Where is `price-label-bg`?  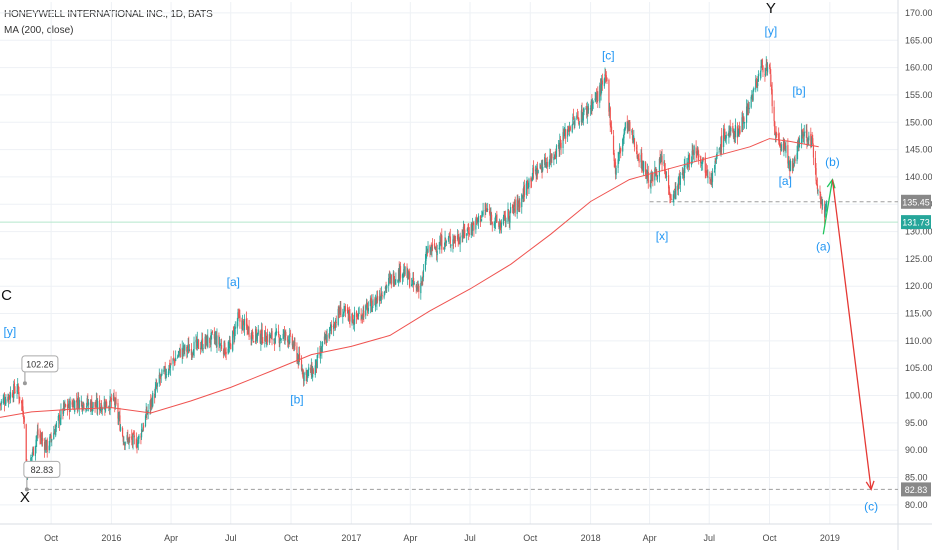
price-label-bg is located at coordinates (916, 222).